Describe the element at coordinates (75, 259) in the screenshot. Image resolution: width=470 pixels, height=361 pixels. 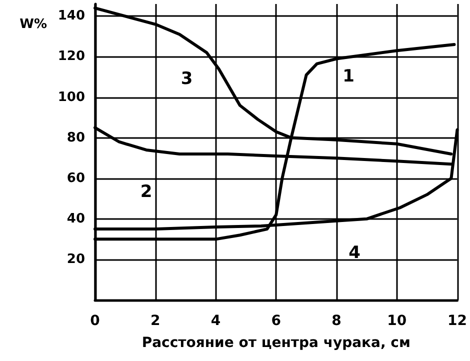
I see `y-tick-label: 20` at that location.